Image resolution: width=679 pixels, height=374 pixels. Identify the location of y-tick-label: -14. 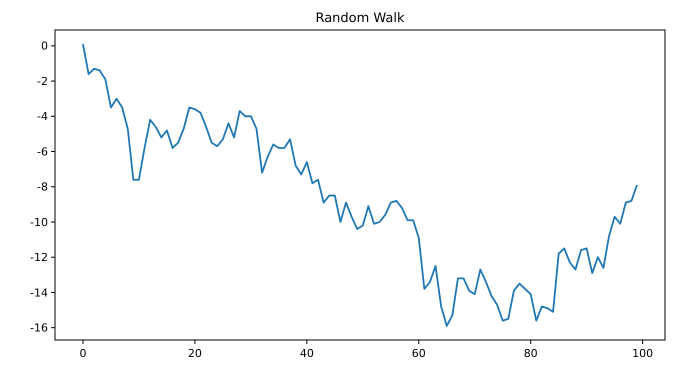
(39, 293).